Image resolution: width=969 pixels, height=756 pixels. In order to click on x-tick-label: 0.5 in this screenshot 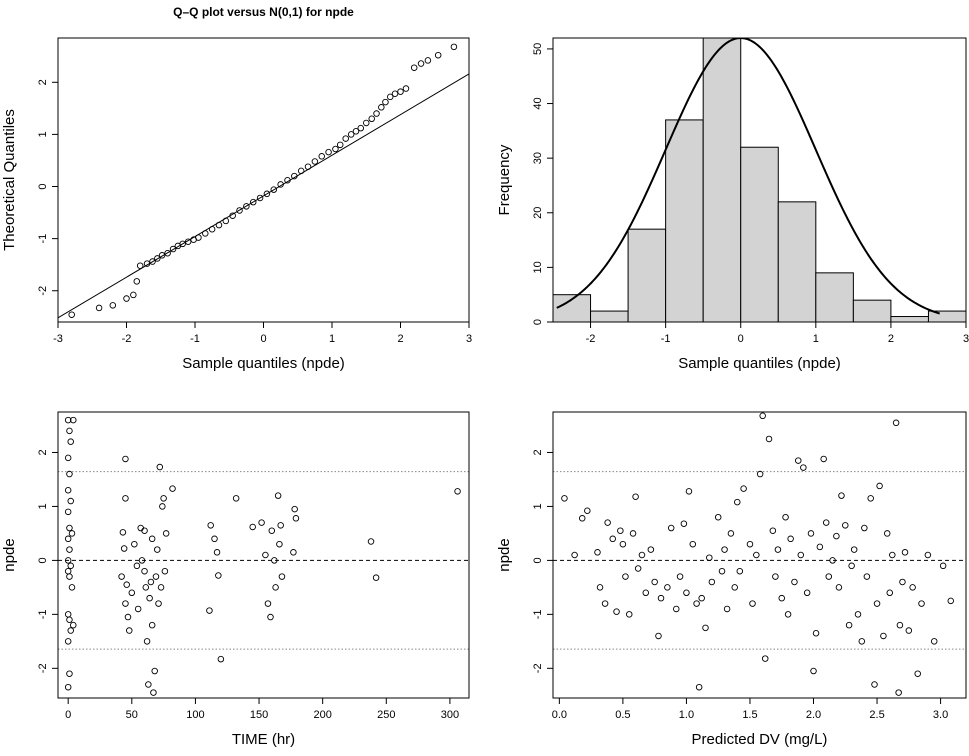, I will do `click(622, 715)`.